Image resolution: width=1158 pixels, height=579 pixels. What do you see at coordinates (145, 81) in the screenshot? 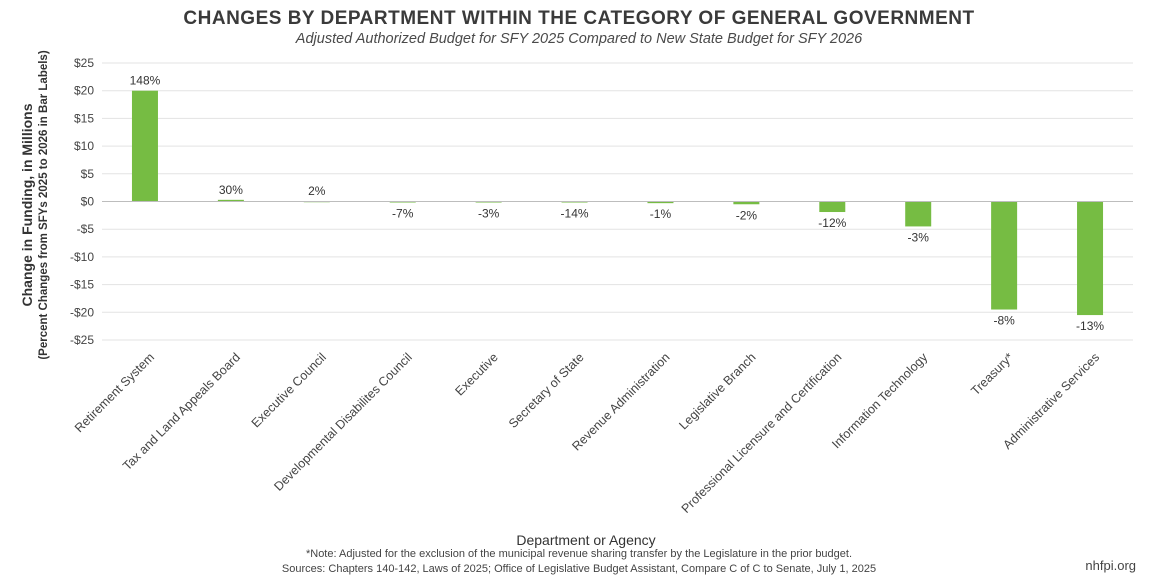
I see `bar-label: 148%` at bounding box center [145, 81].